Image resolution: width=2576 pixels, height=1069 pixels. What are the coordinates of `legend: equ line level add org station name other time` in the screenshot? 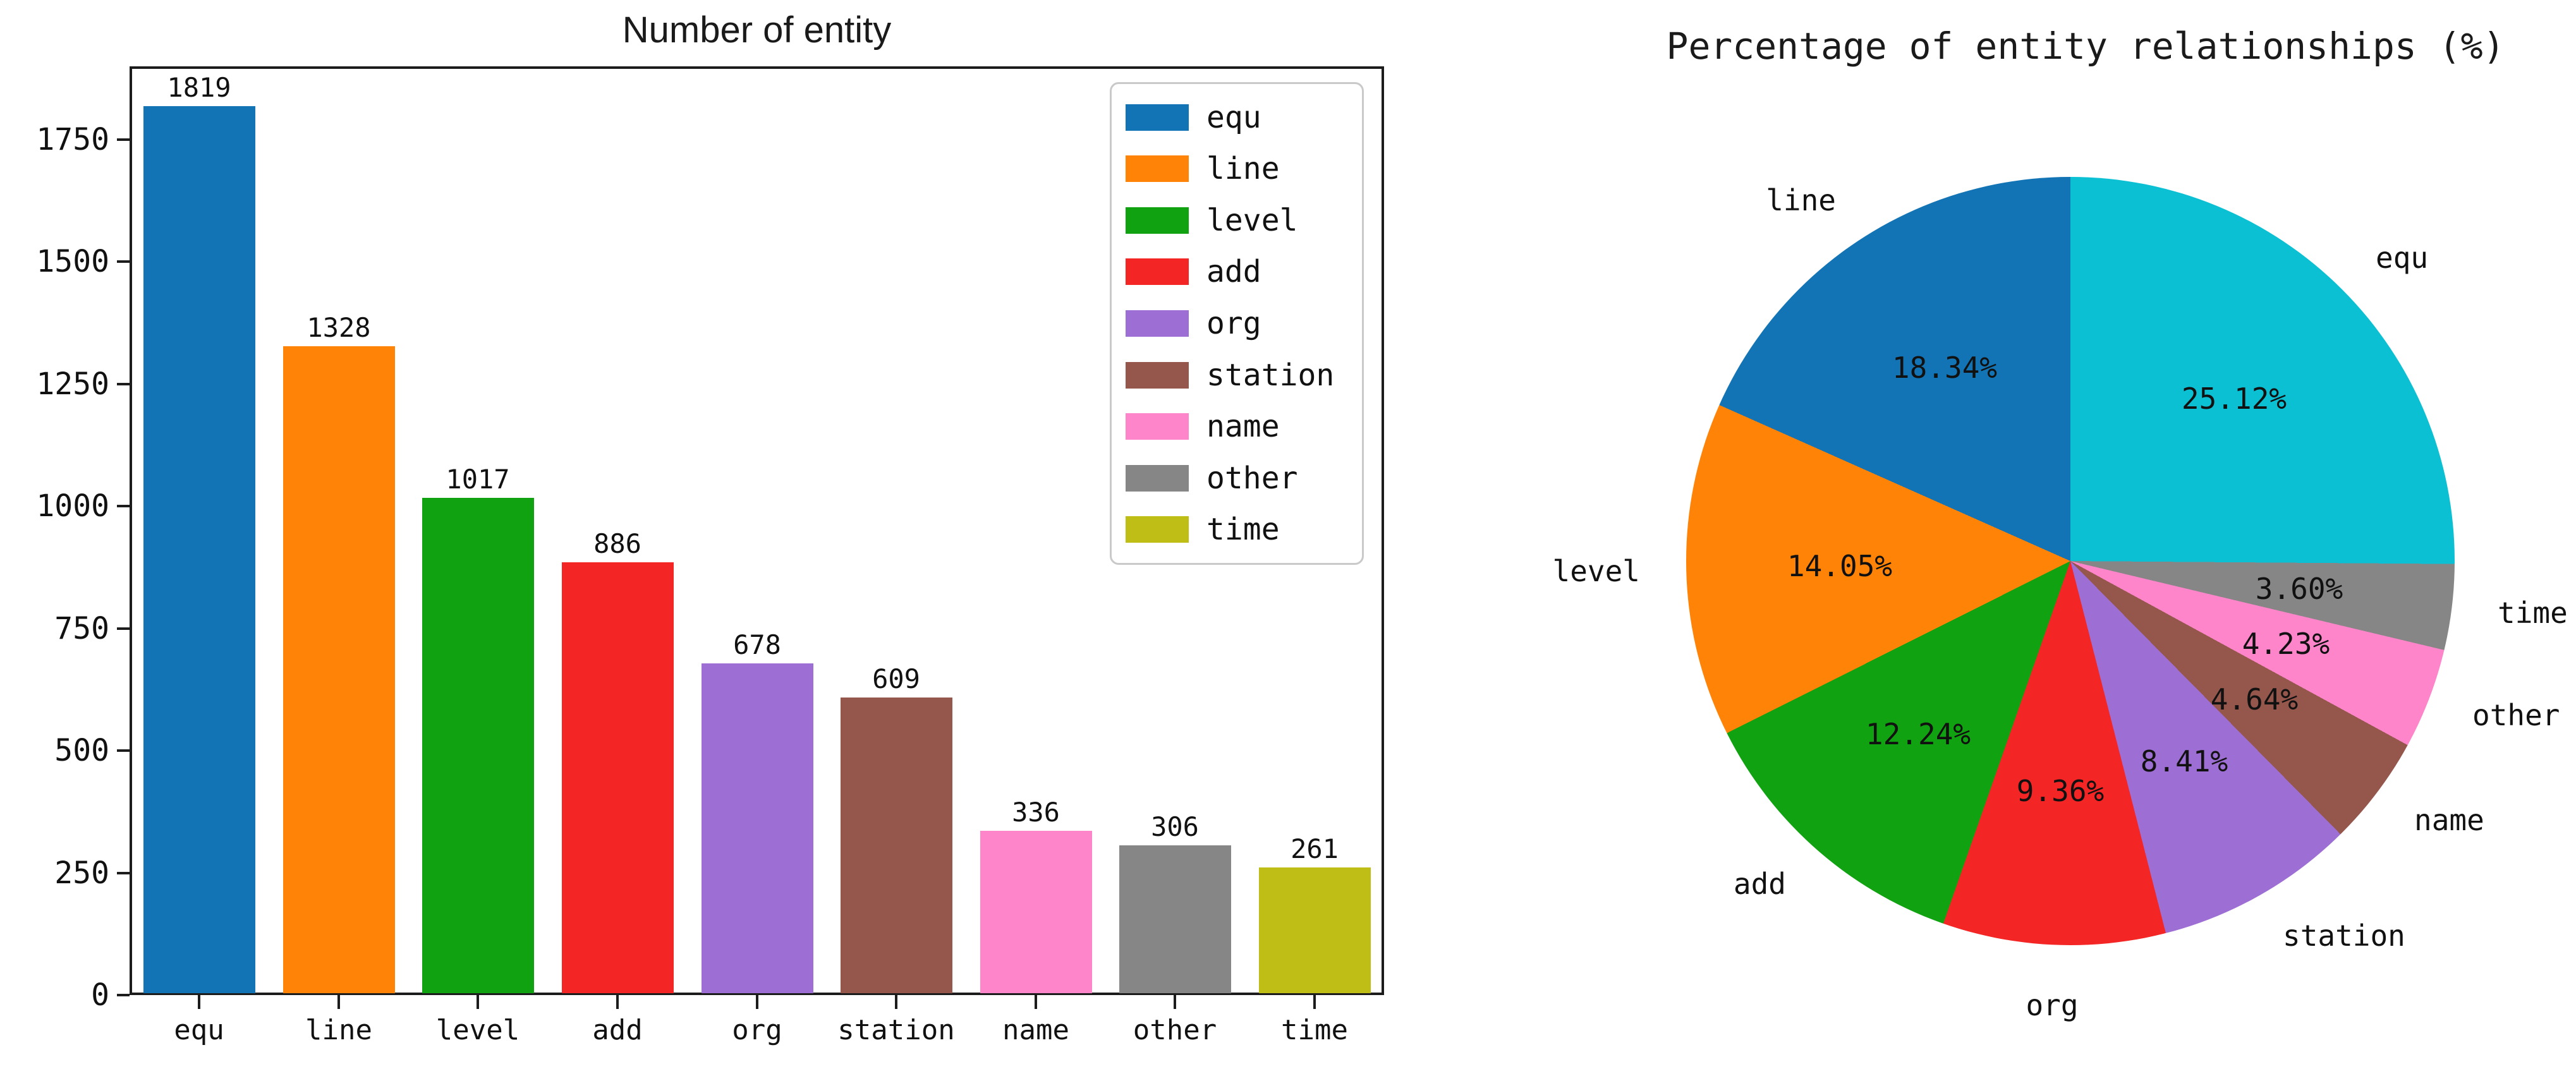 It's located at (1237, 323).